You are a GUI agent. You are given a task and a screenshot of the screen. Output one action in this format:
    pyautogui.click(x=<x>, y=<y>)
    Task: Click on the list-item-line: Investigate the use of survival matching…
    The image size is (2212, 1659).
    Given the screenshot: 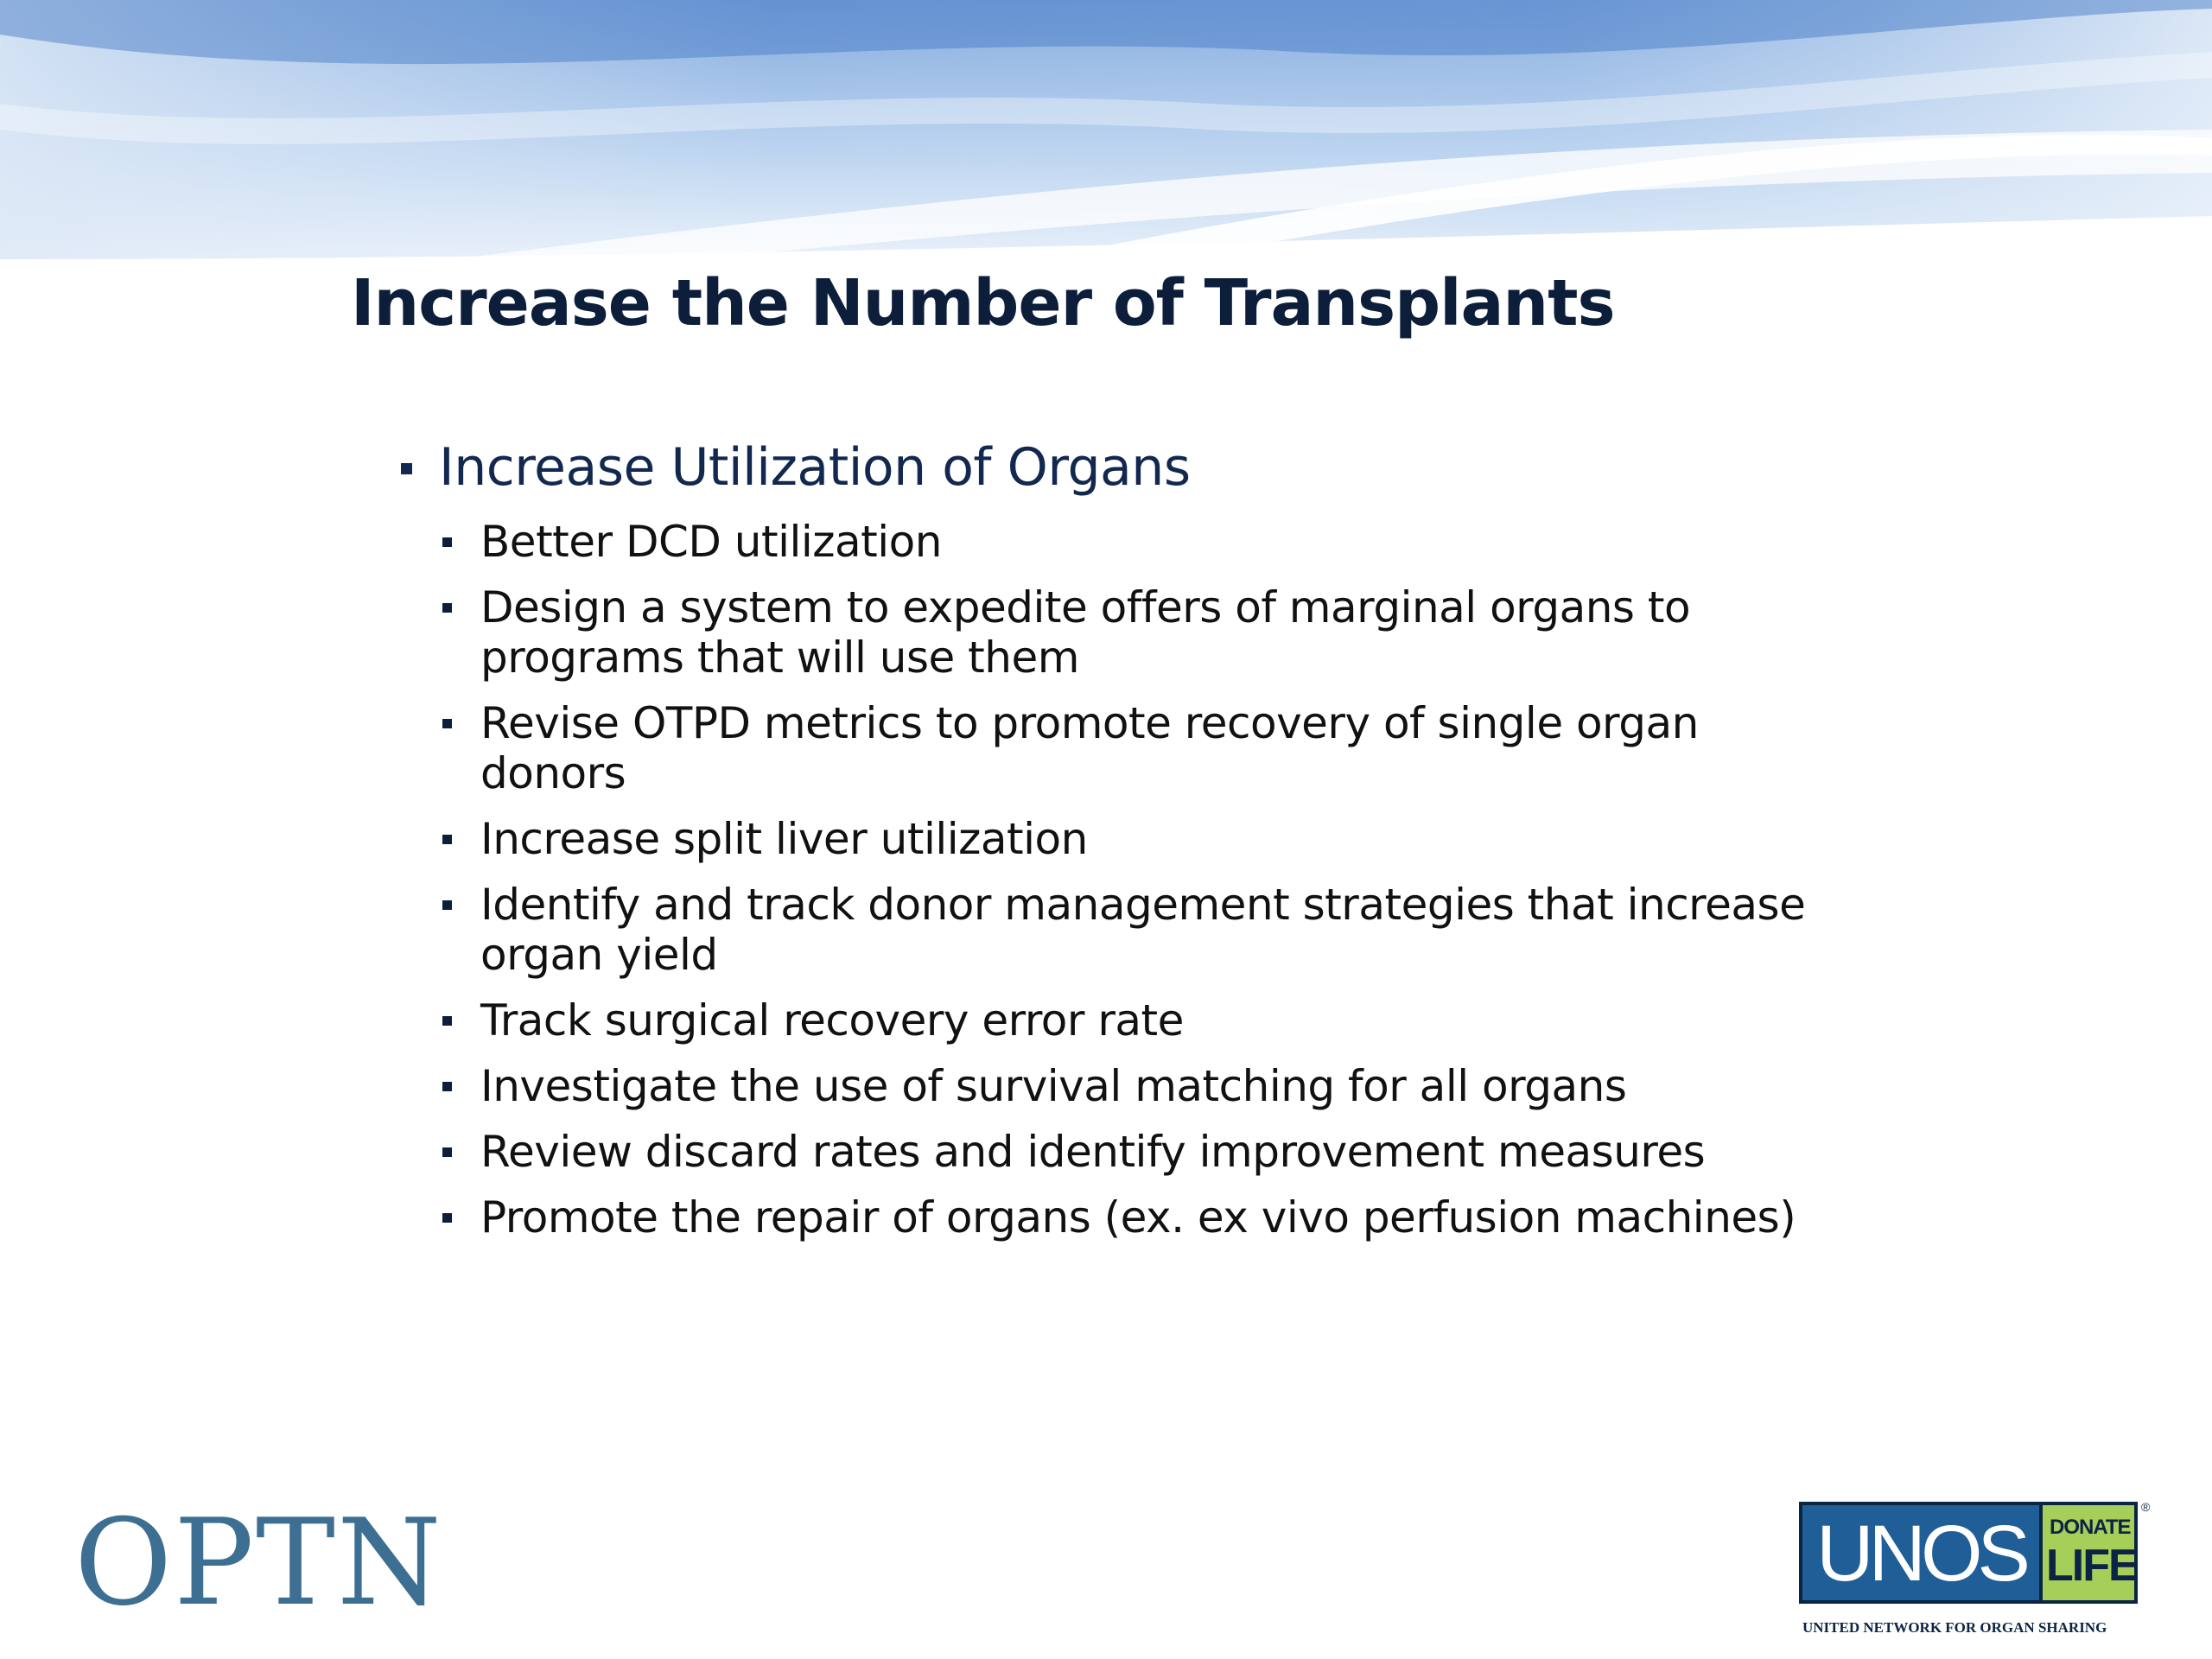 What is the action you would take?
    pyautogui.click(x=1053, y=1086)
    